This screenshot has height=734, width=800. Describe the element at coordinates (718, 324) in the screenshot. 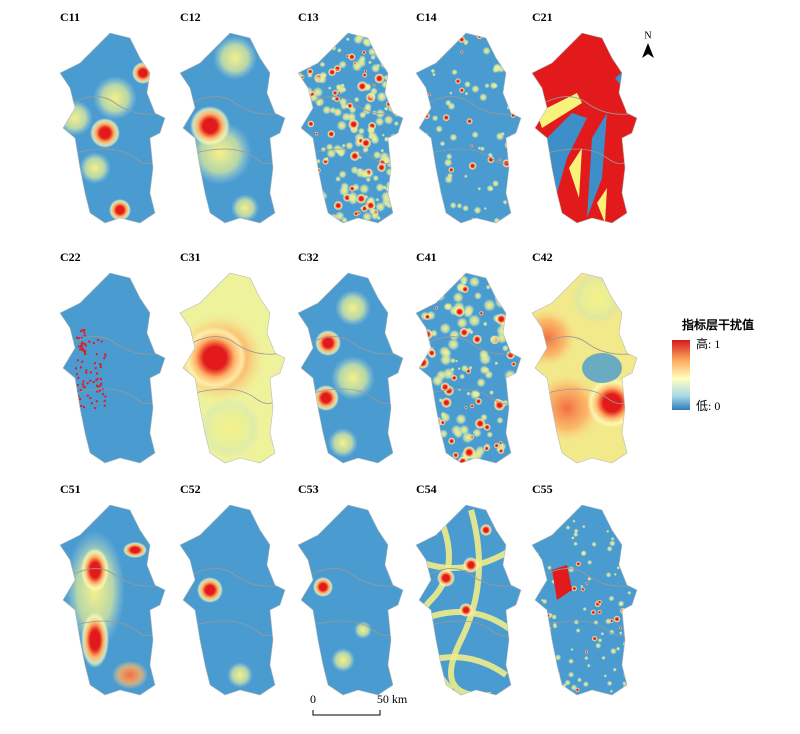

I see `legend-title: 指标层干扰值` at that location.